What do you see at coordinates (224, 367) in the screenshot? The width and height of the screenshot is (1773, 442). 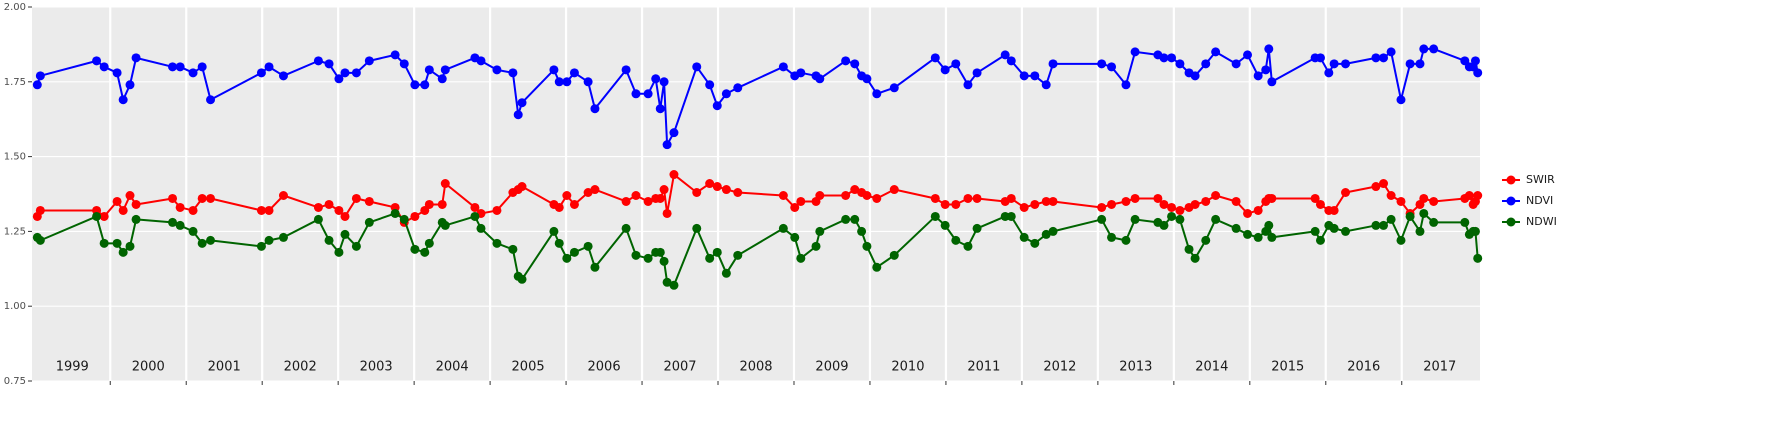 I see `x-tick-label: 2001` at bounding box center [224, 367].